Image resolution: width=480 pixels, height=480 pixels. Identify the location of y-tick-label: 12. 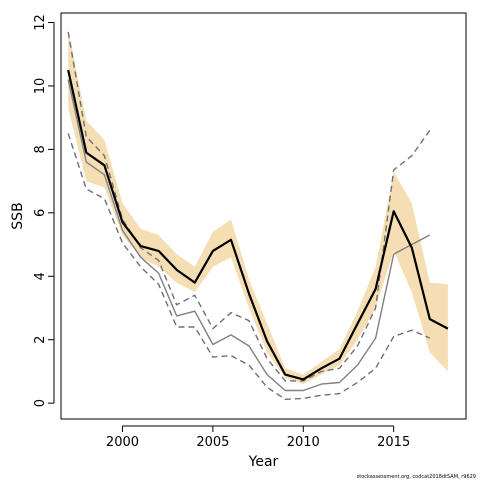
(40, 22).